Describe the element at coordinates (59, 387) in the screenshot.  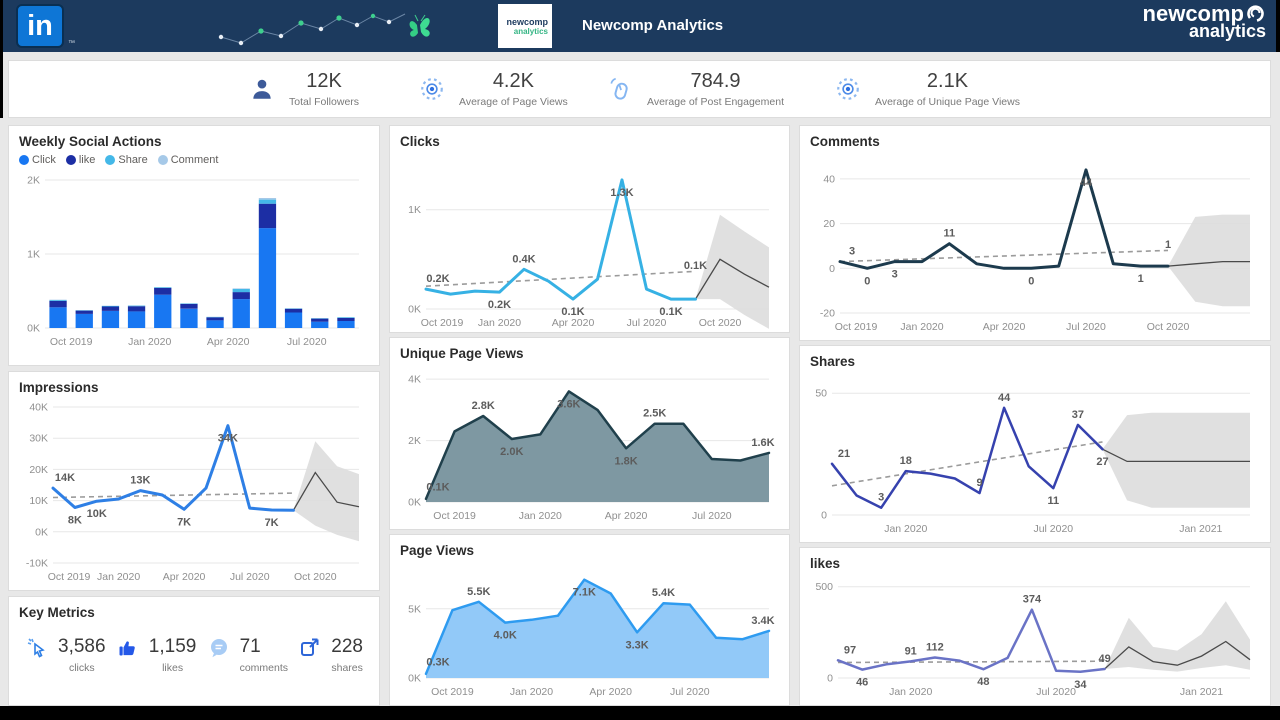
I see `chart-title: Impressions` at that location.